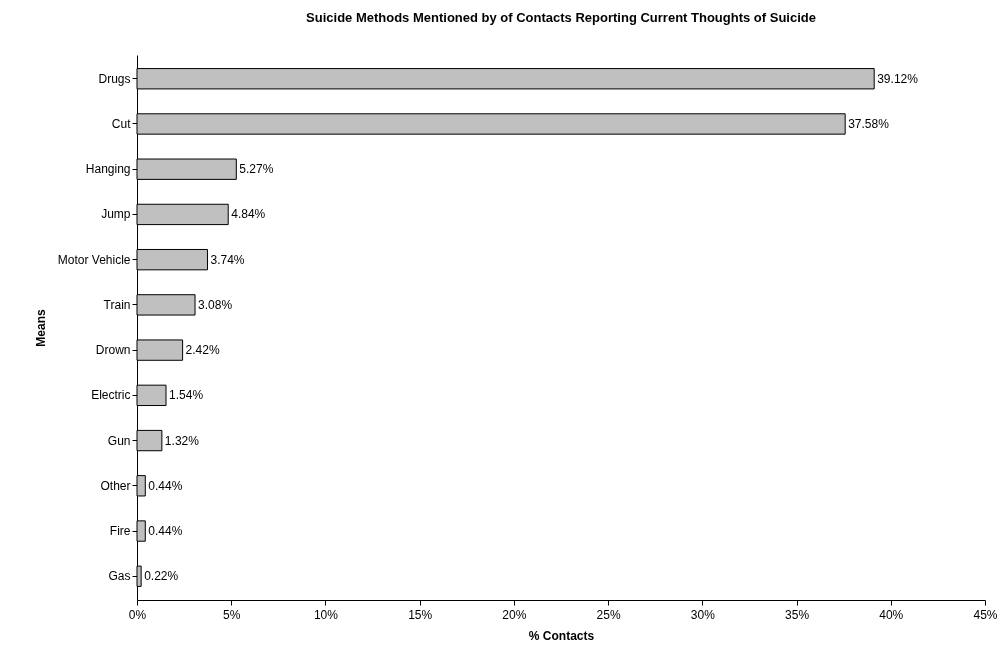 This screenshot has height=653, width=1004. What do you see at coordinates (797, 614) in the screenshot?
I see `x-tick-label: 35%` at bounding box center [797, 614].